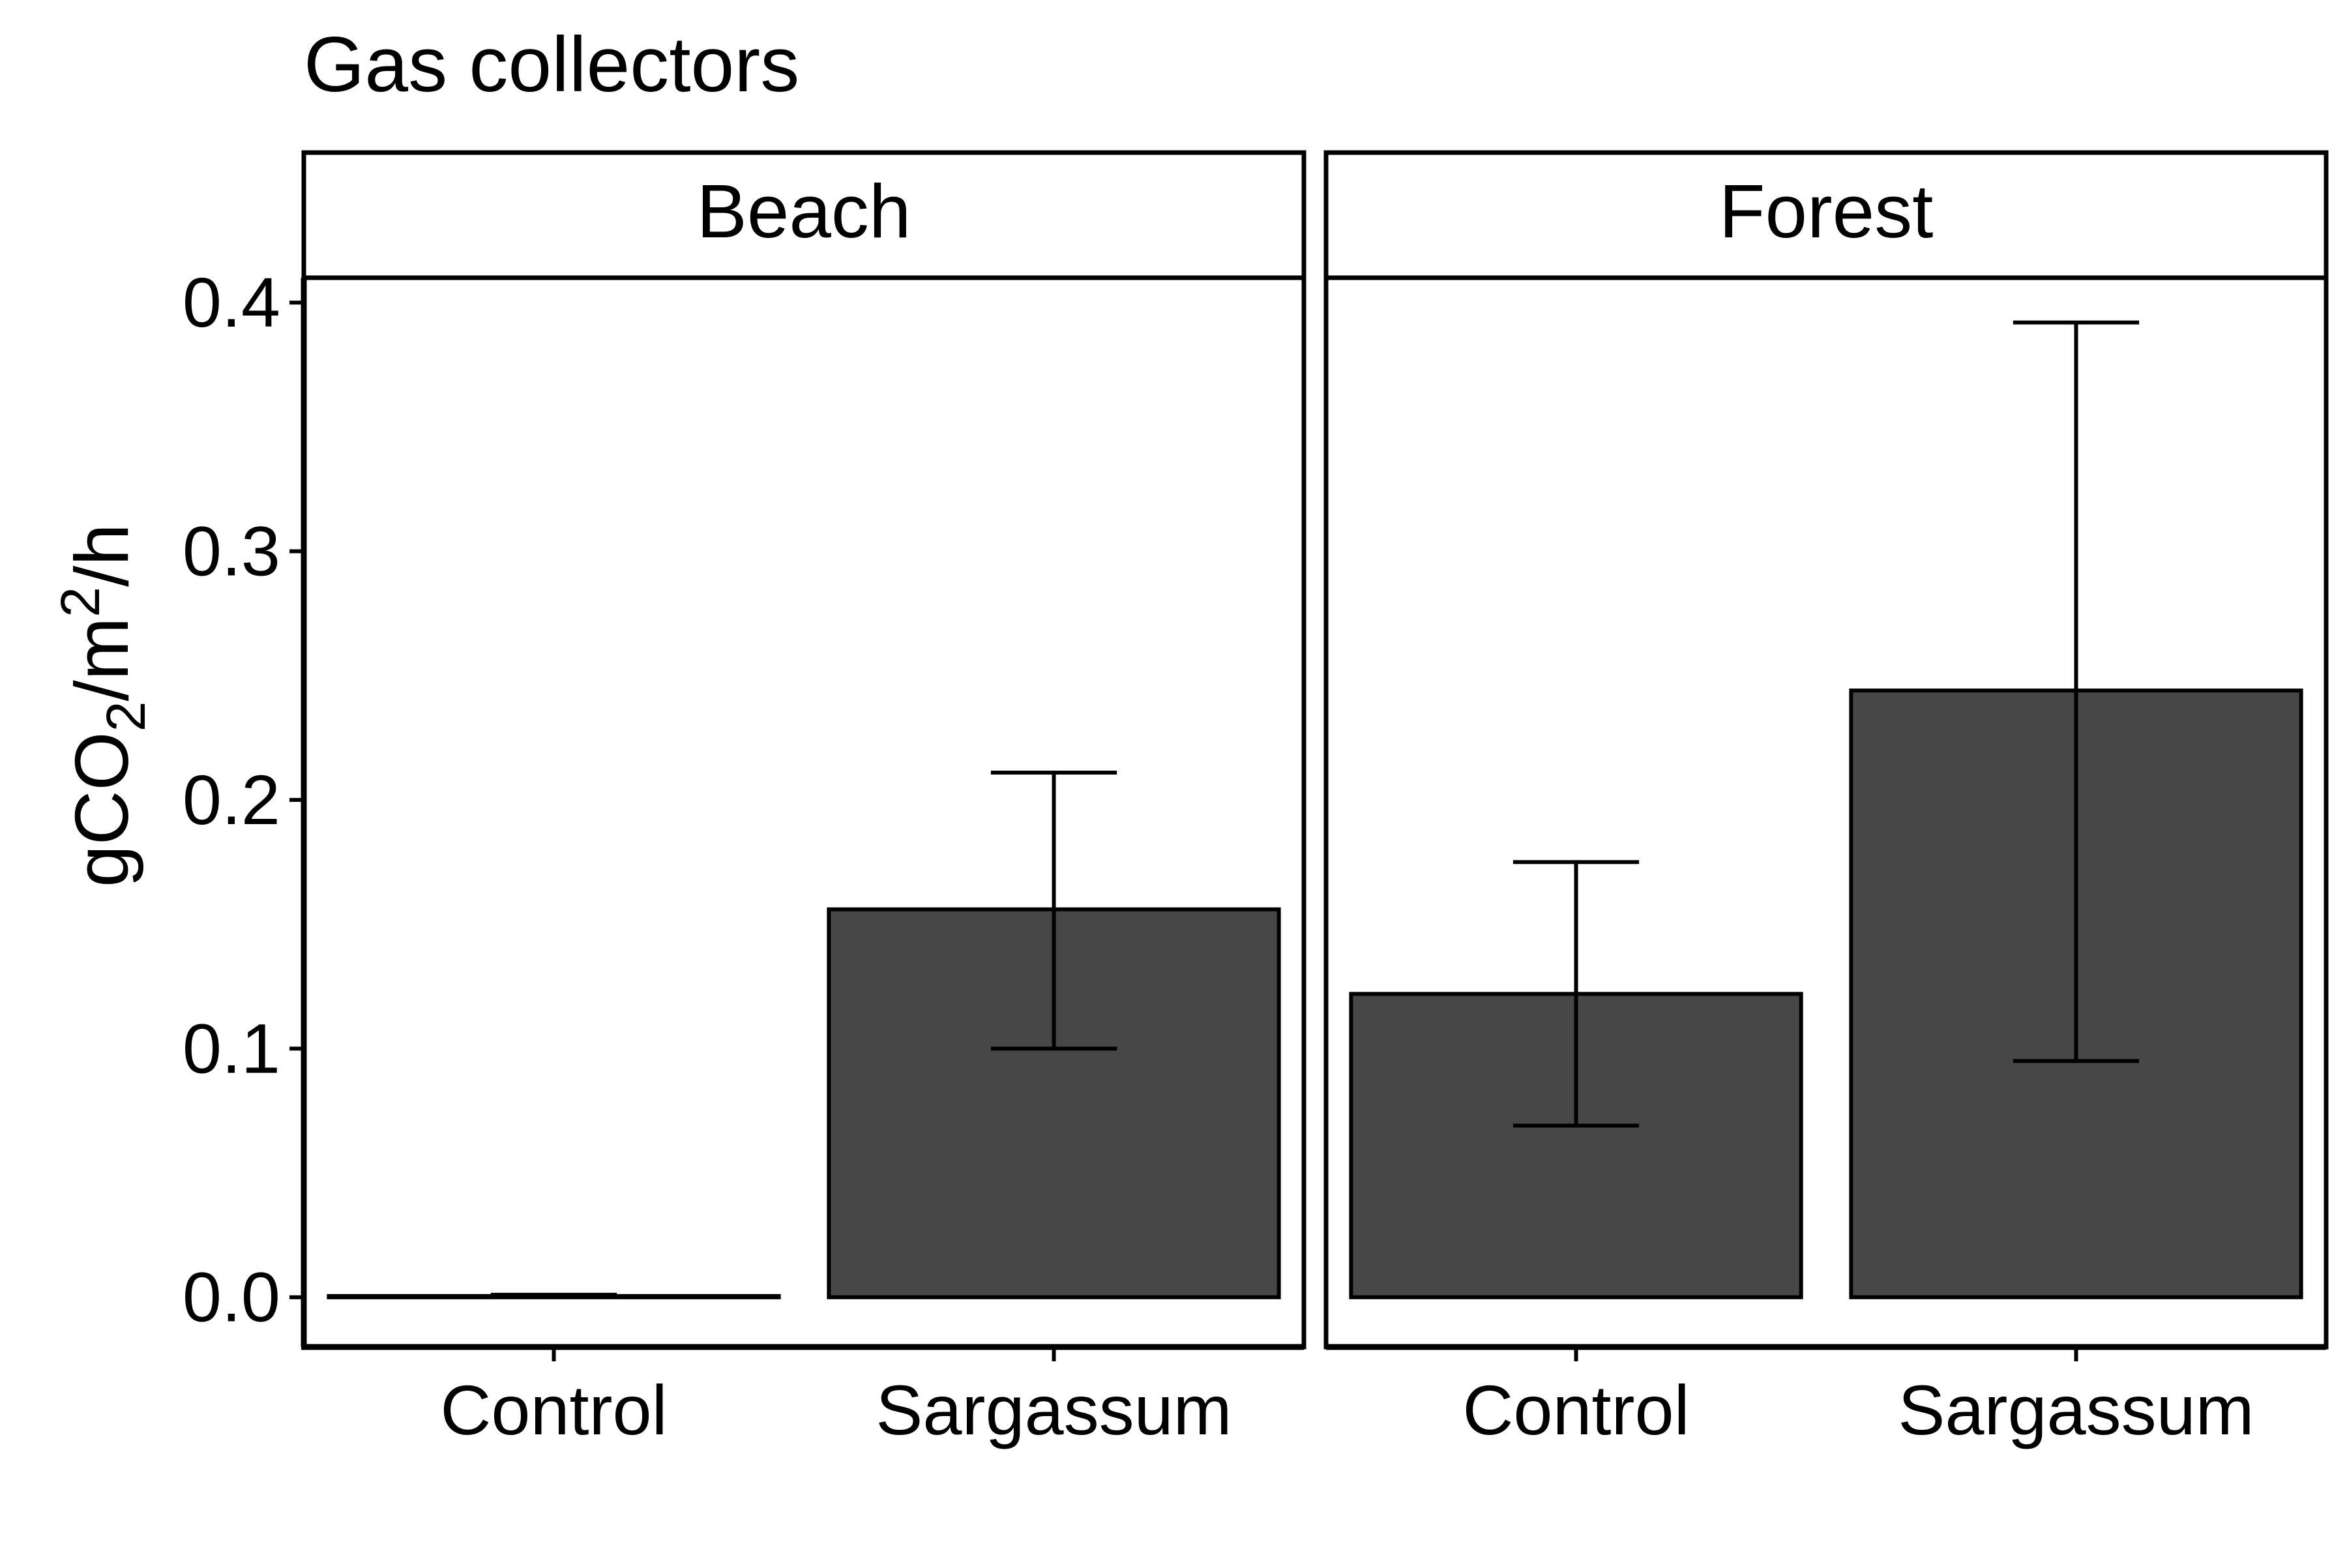 Image resolution: width=2347 pixels, height=1568 pixels. I want to click on y-tick-label: 0.3, so click(232, 551).